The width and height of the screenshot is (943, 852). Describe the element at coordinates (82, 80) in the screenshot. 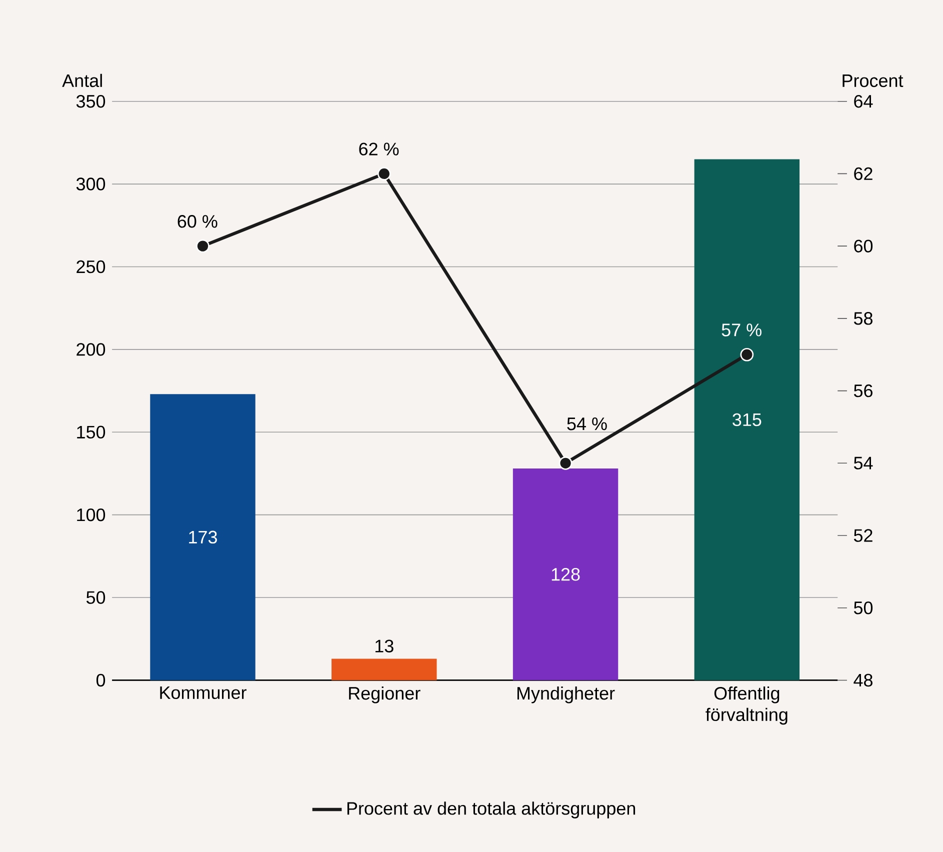

I see `y-axis-title: Antal` at that location.